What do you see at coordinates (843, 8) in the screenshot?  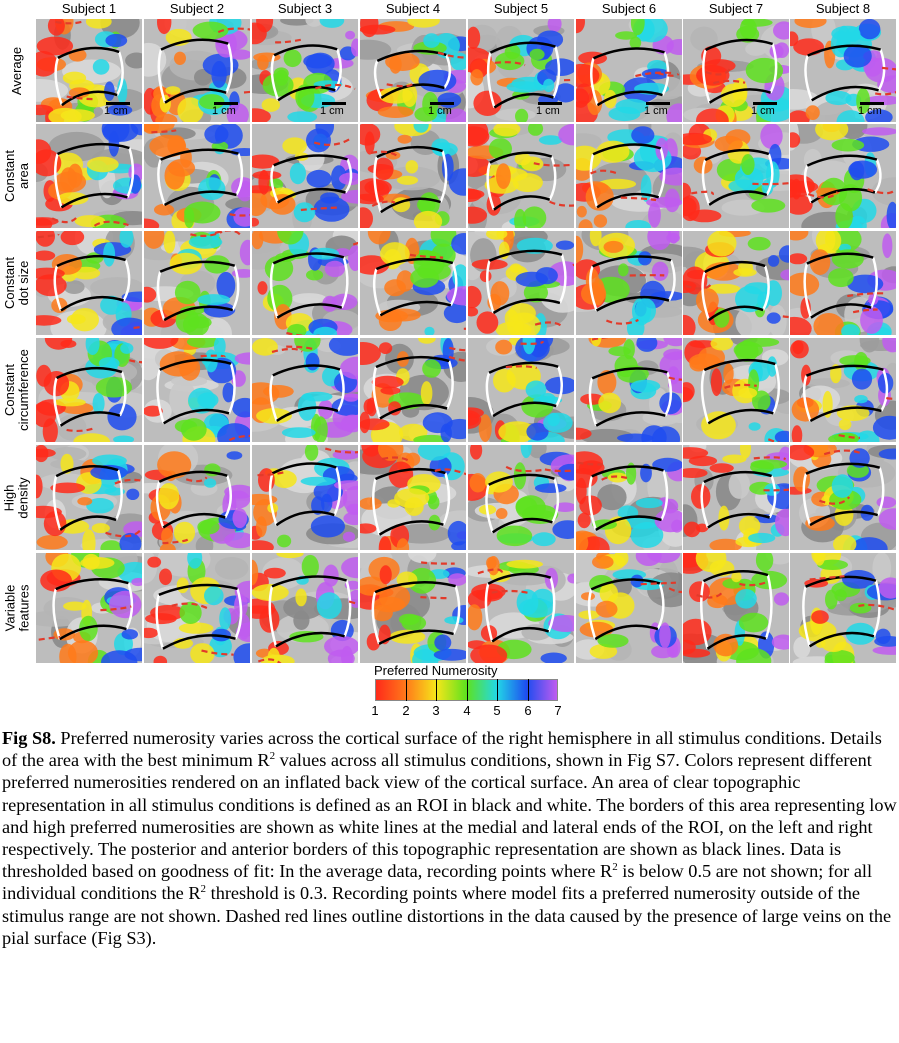 I see `subject-label: Subject 8` at bounding box center [843, 8].